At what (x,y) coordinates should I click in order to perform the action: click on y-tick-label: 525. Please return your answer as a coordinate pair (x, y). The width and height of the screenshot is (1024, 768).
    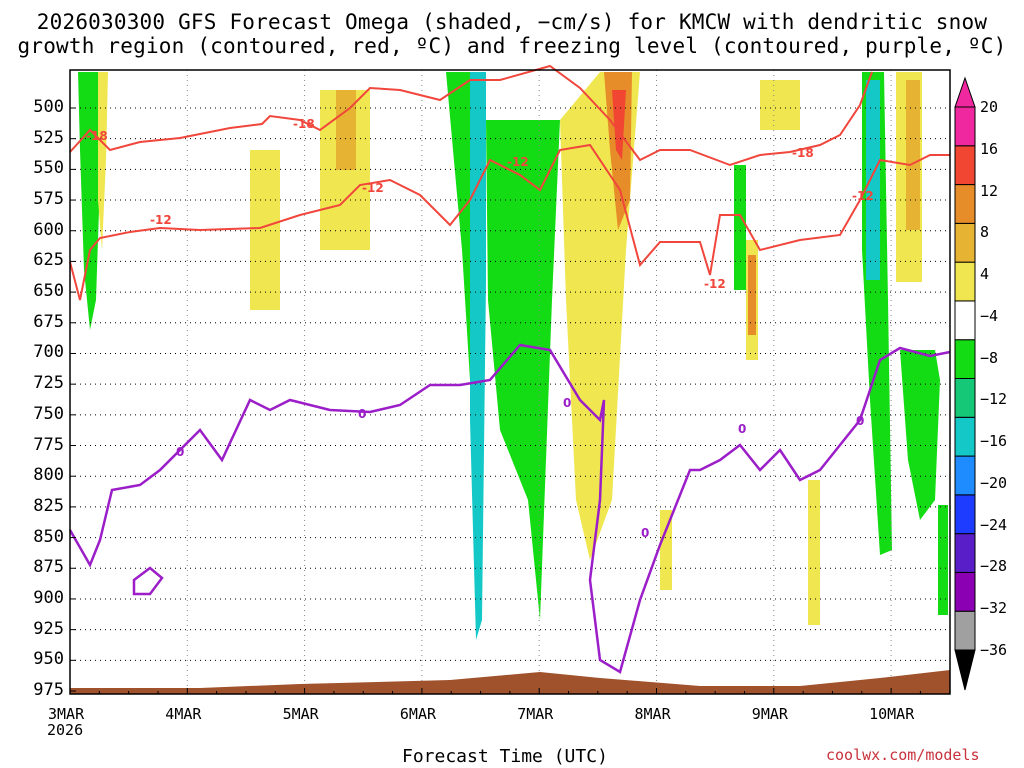
    Looking at the image, I should click on (48, 137).